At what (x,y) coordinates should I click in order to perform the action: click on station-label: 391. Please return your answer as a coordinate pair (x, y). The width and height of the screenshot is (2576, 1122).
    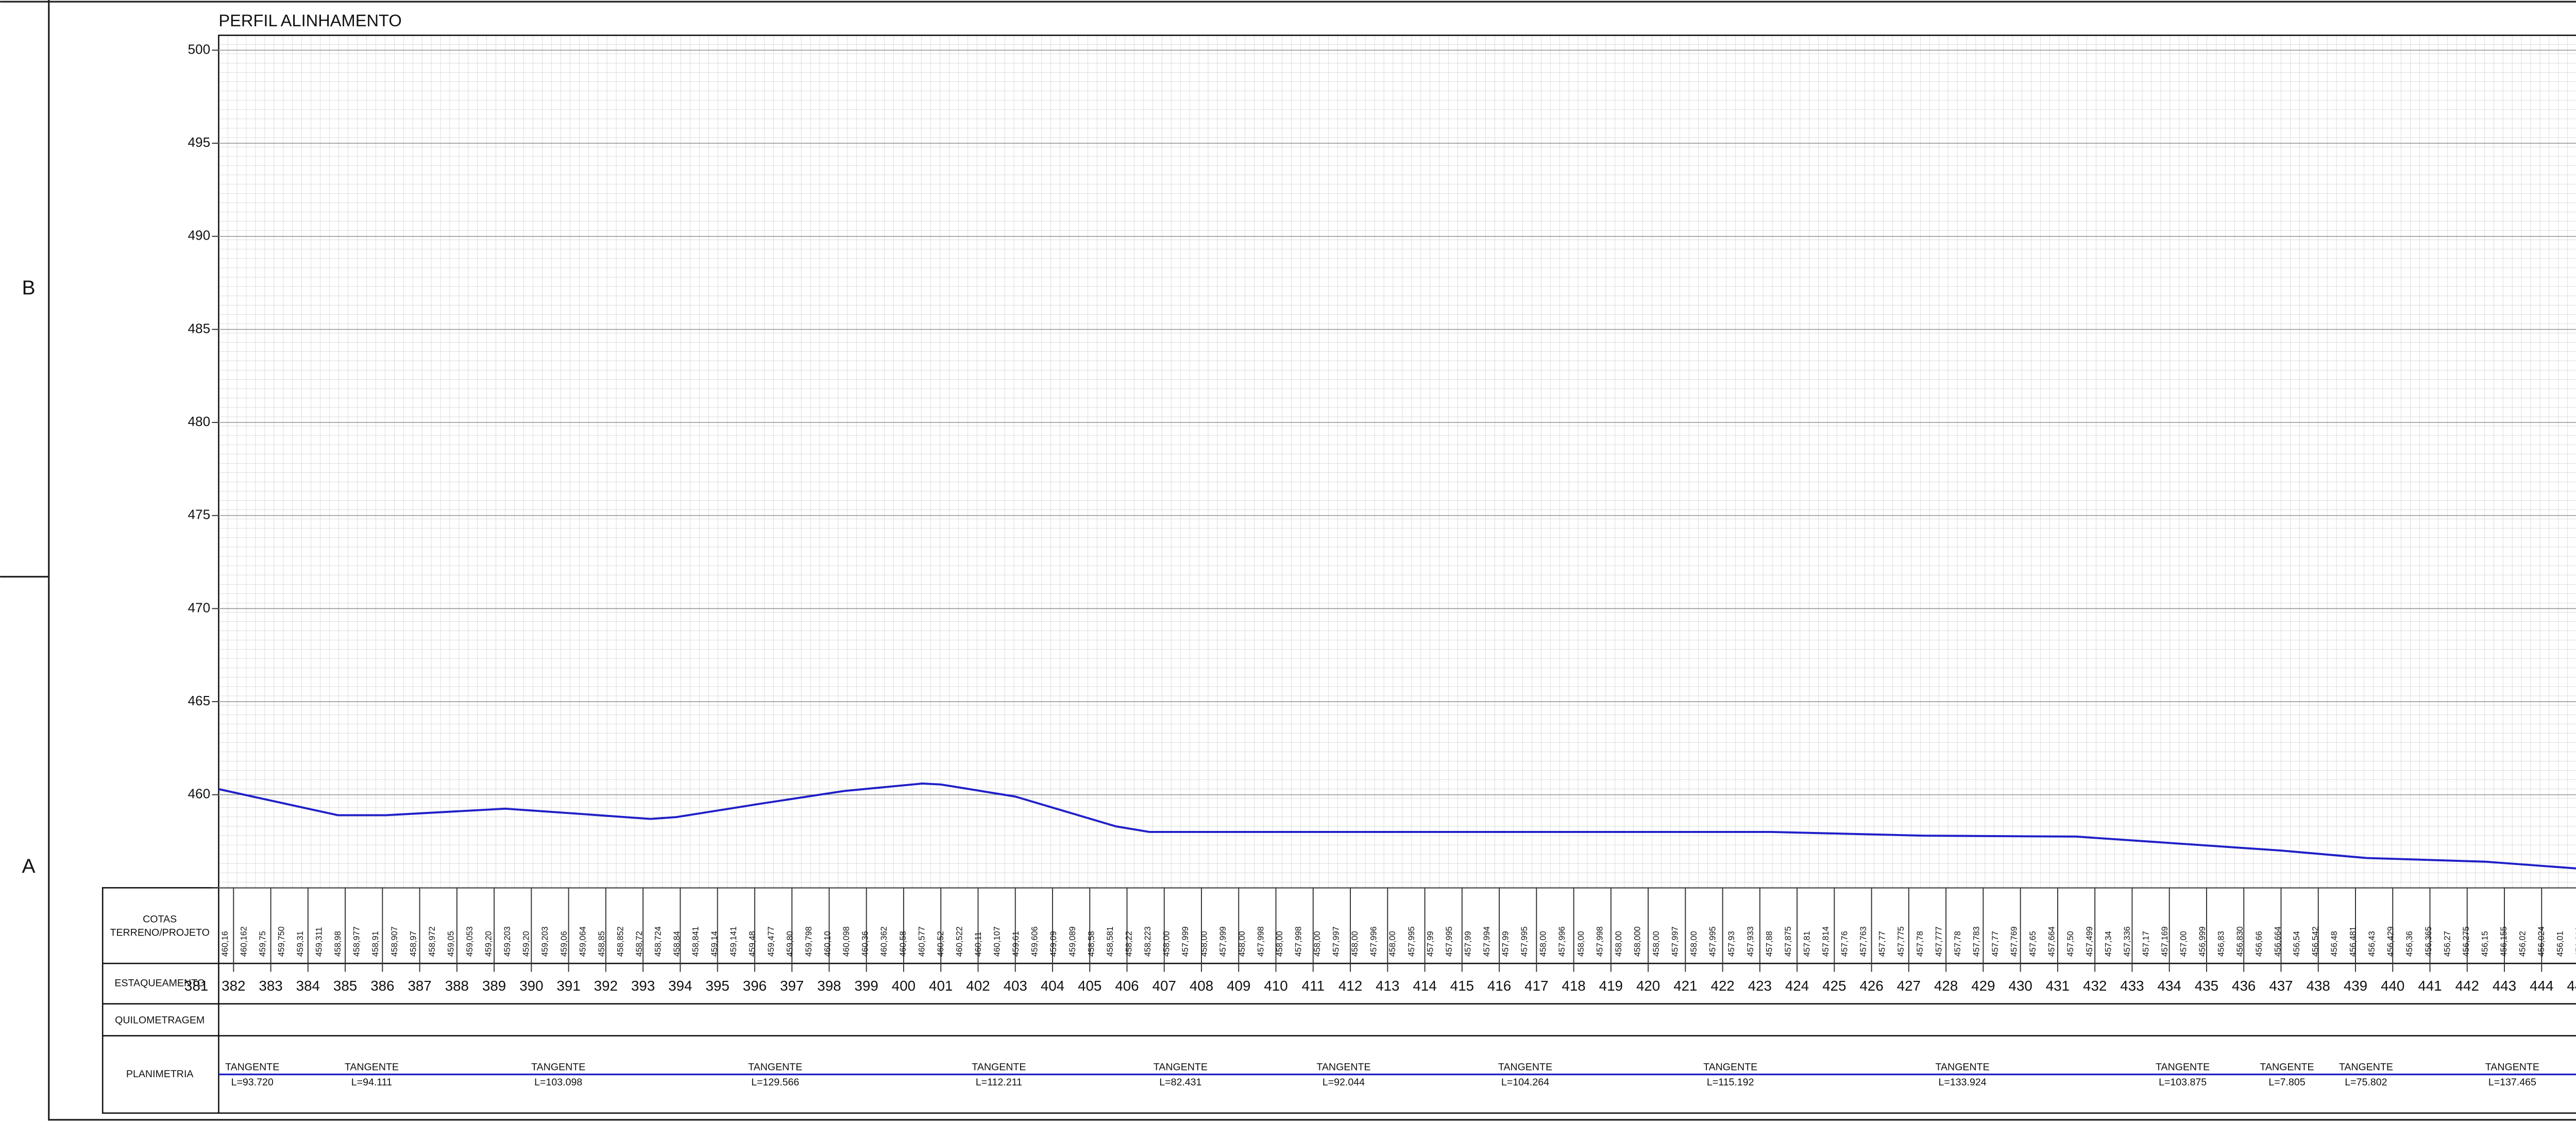
    Looking at the image, I should click on (568, 986).